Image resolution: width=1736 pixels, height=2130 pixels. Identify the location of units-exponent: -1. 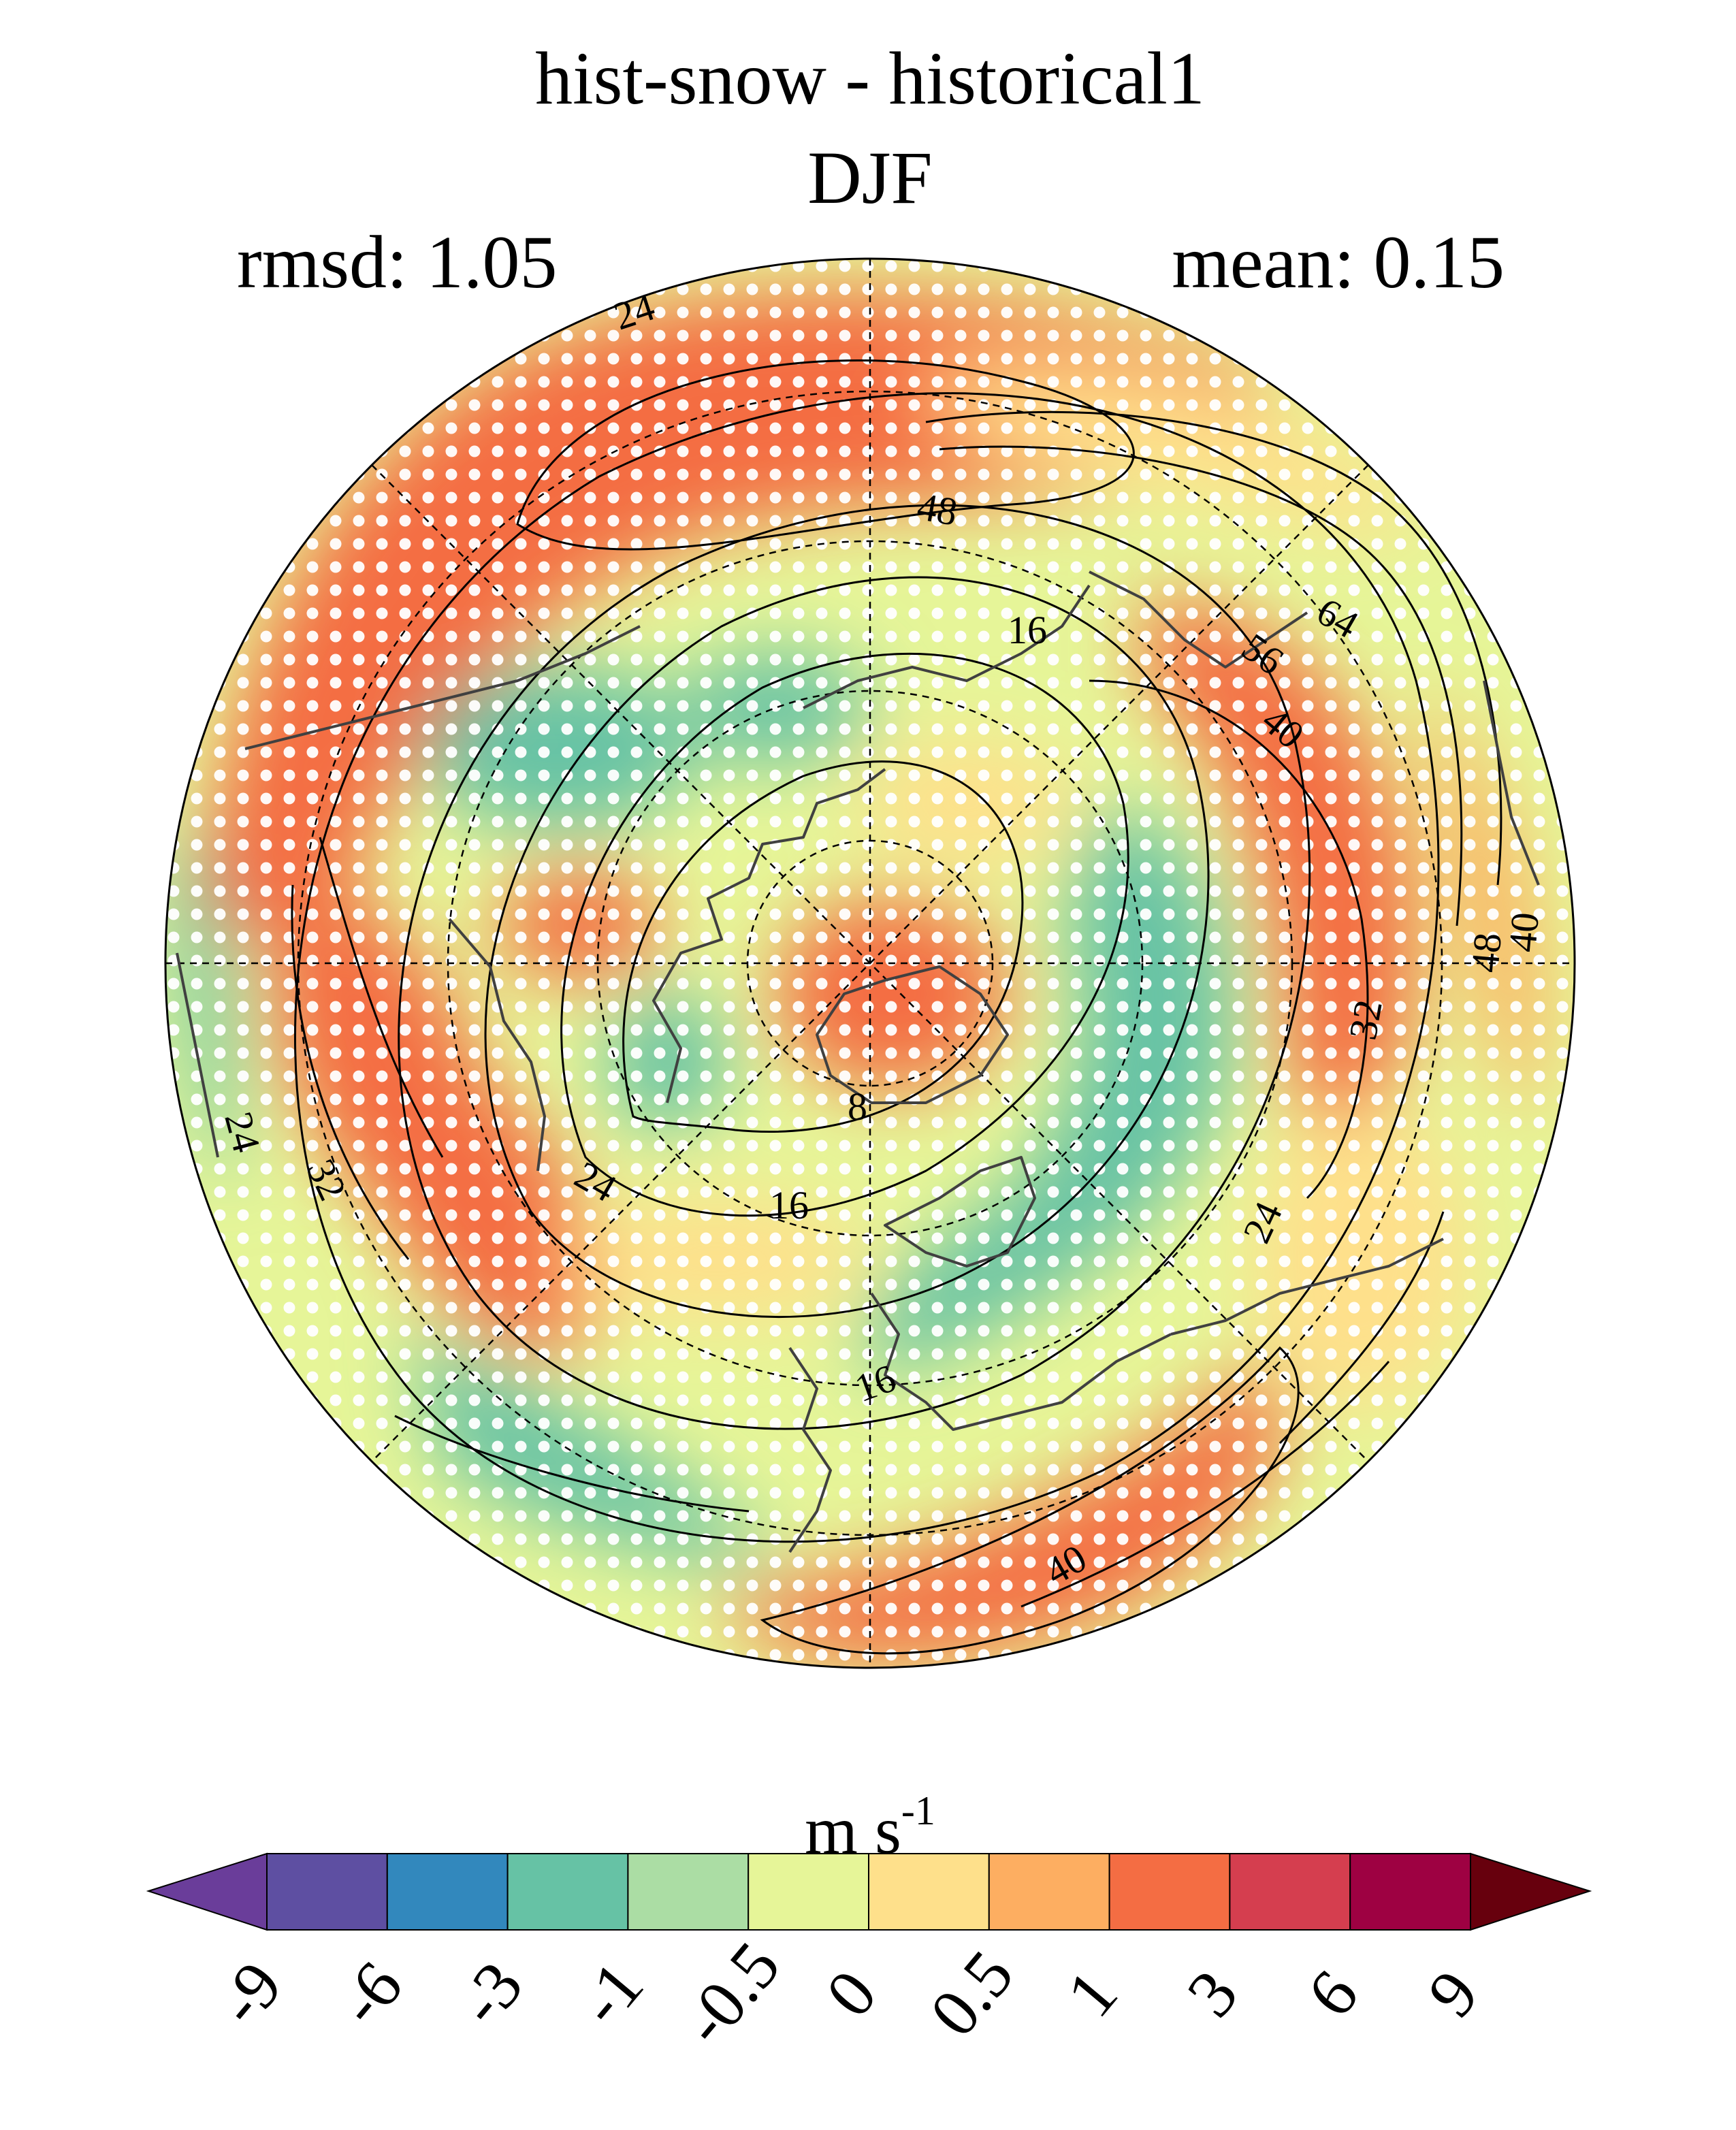
(918, 1810).